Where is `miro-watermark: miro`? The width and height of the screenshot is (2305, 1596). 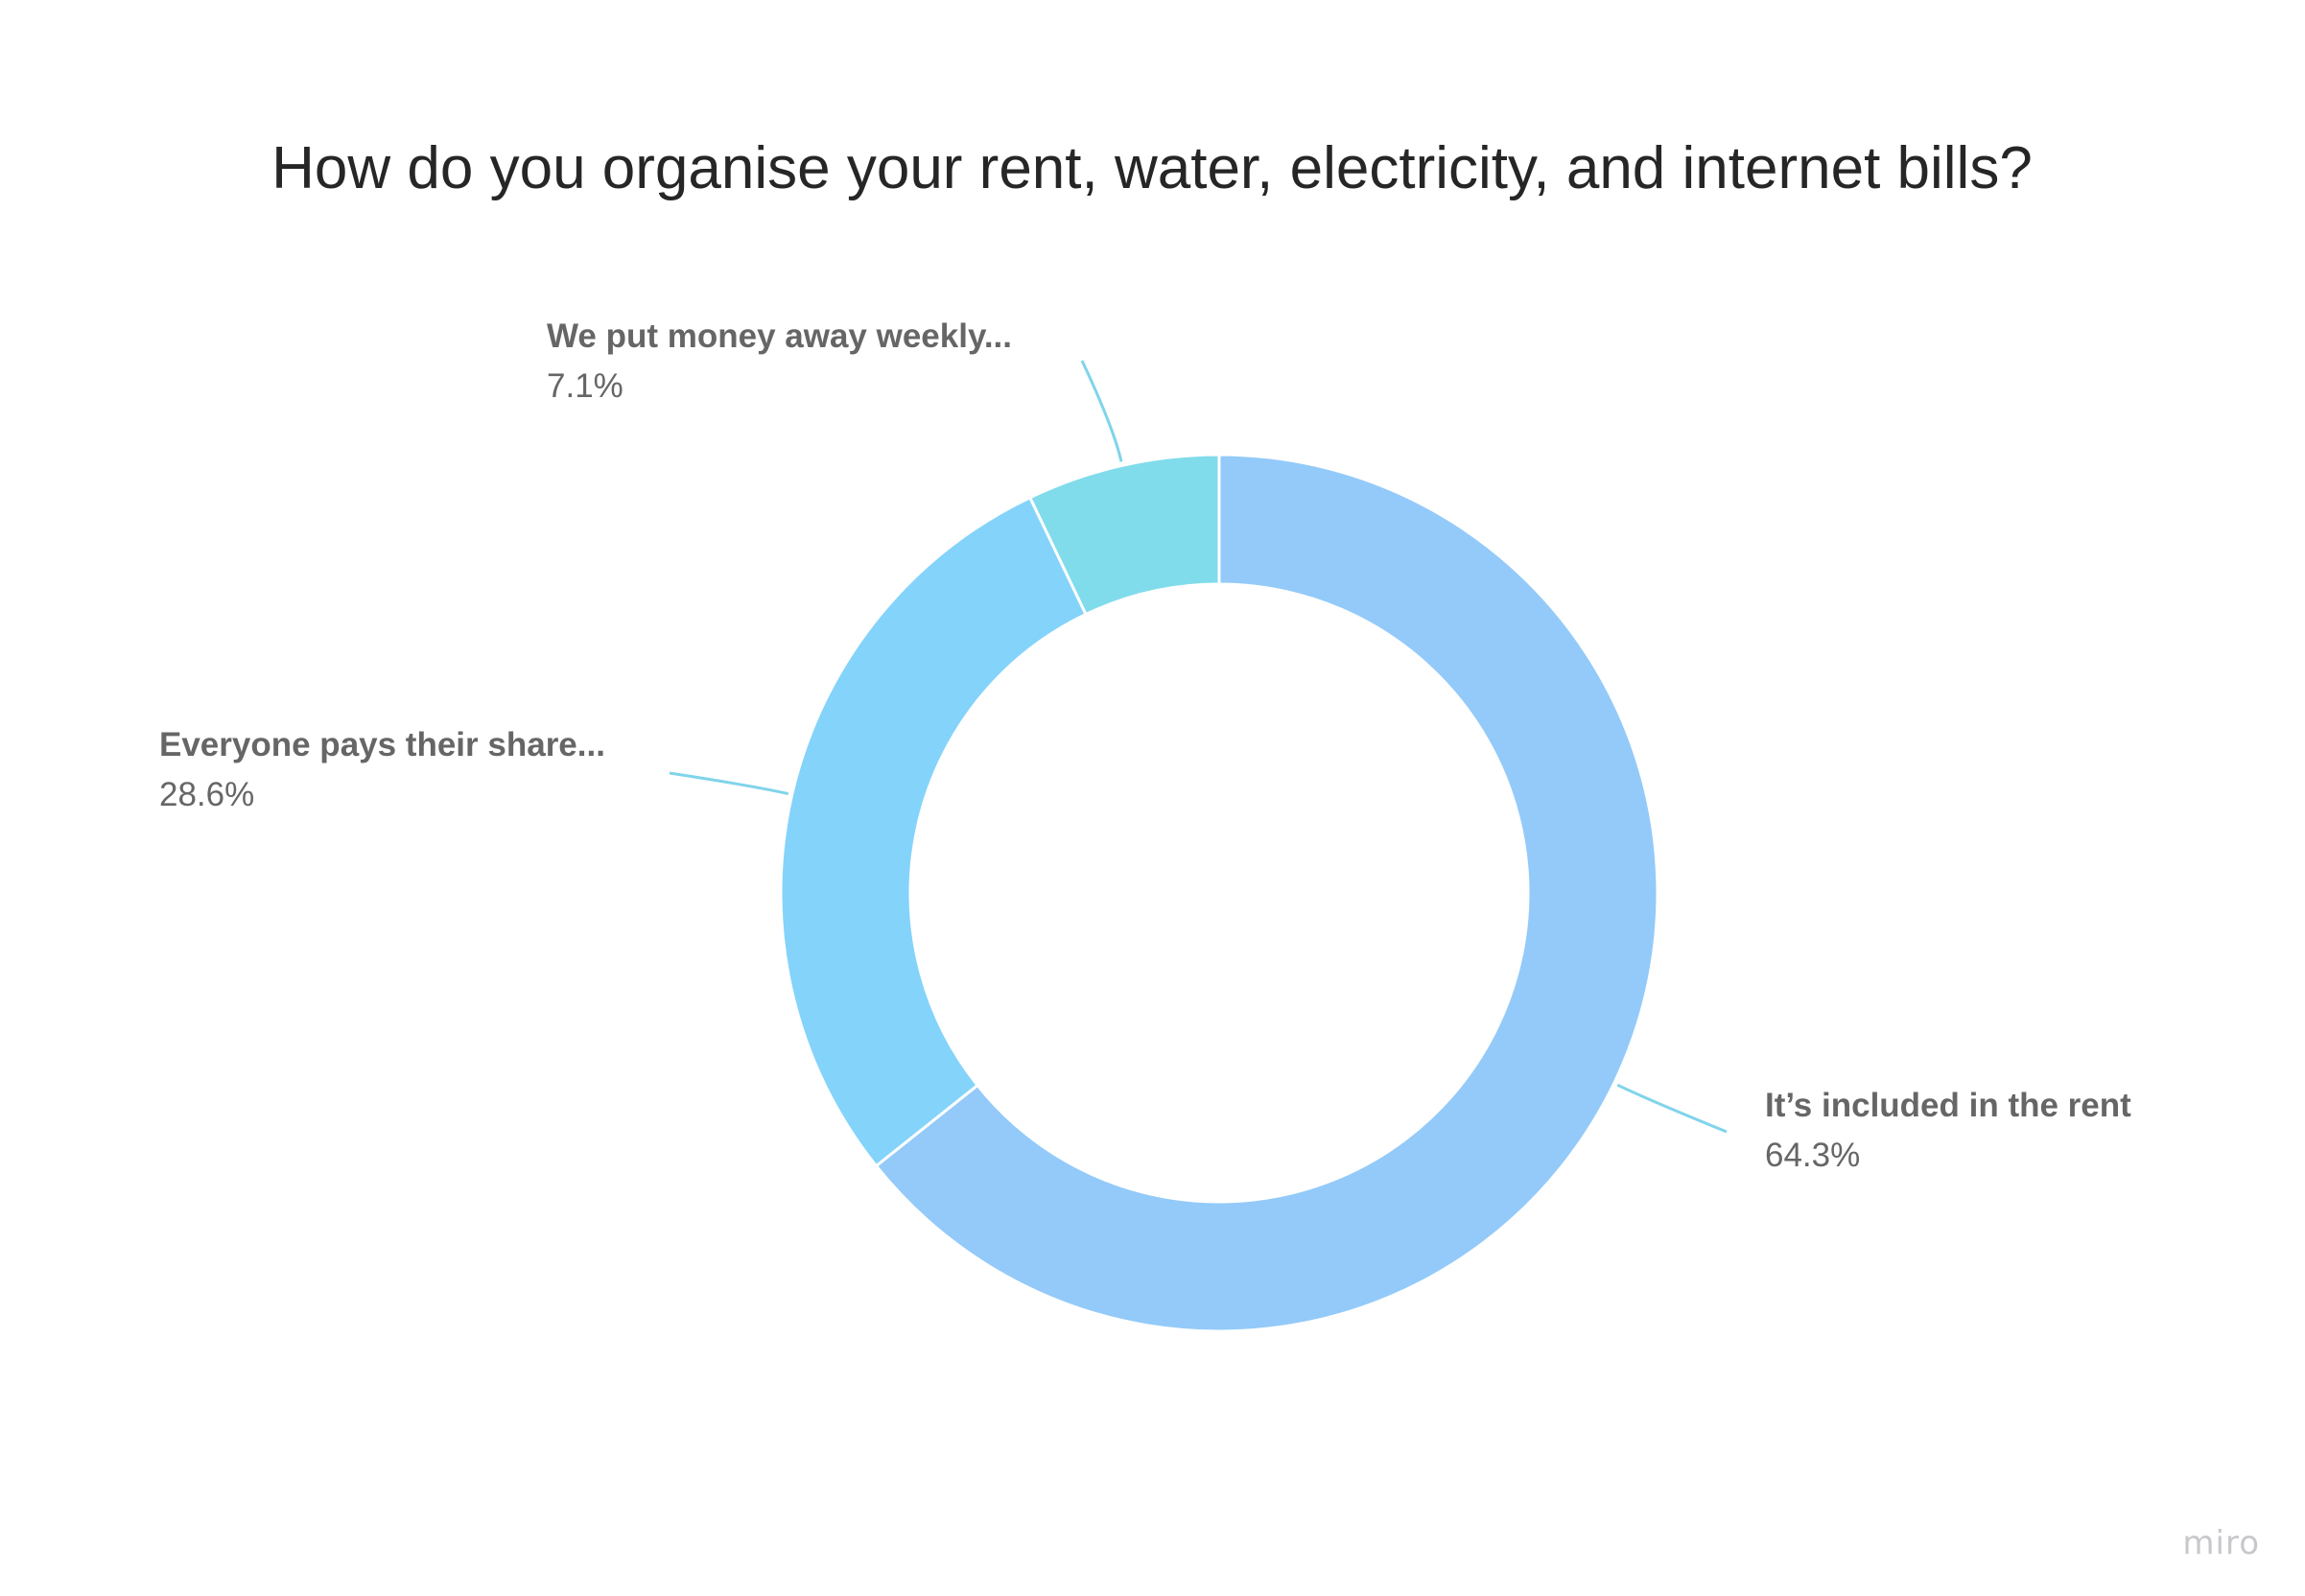 miro-watermark: miro is located at coordinates (2221, 1543).